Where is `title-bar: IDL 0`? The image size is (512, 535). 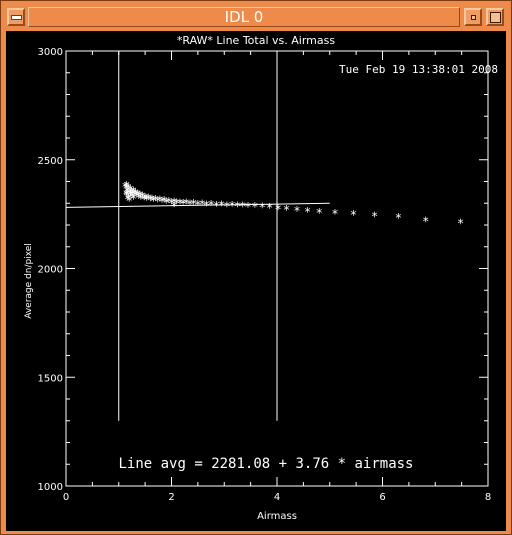 title-bar: IDL 0 is located at coordinates (256, 17).